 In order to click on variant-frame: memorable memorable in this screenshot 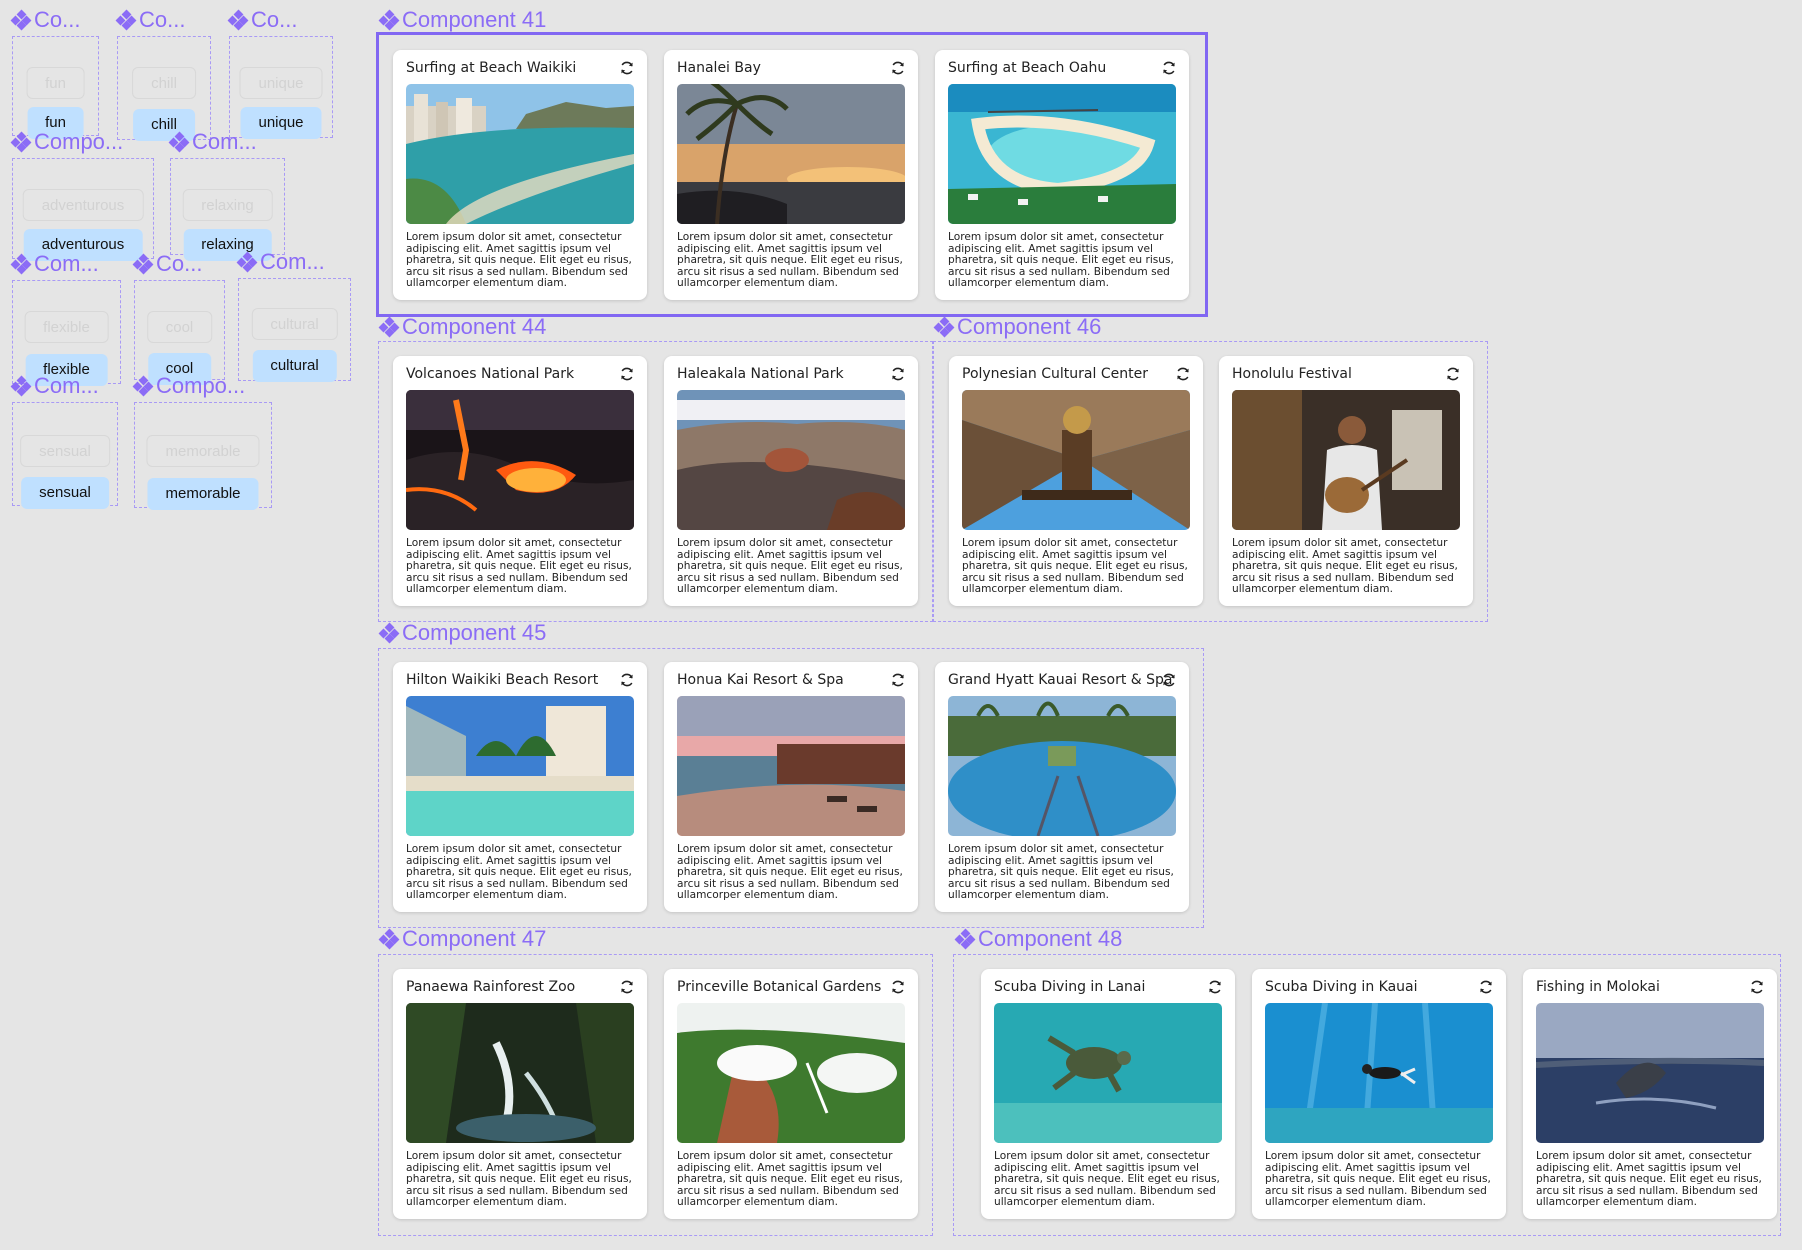, I will do `click(203, 456)`.